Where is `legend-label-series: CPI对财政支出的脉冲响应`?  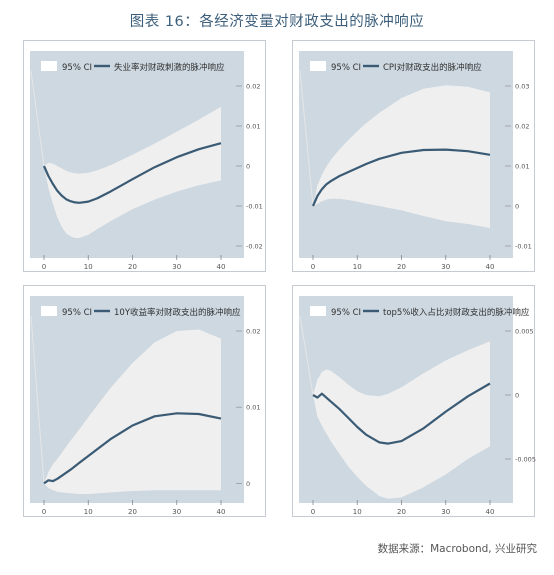
legend-label-series: CPI对财政支出的脉冲响应 is located at coordinates (432, 67).